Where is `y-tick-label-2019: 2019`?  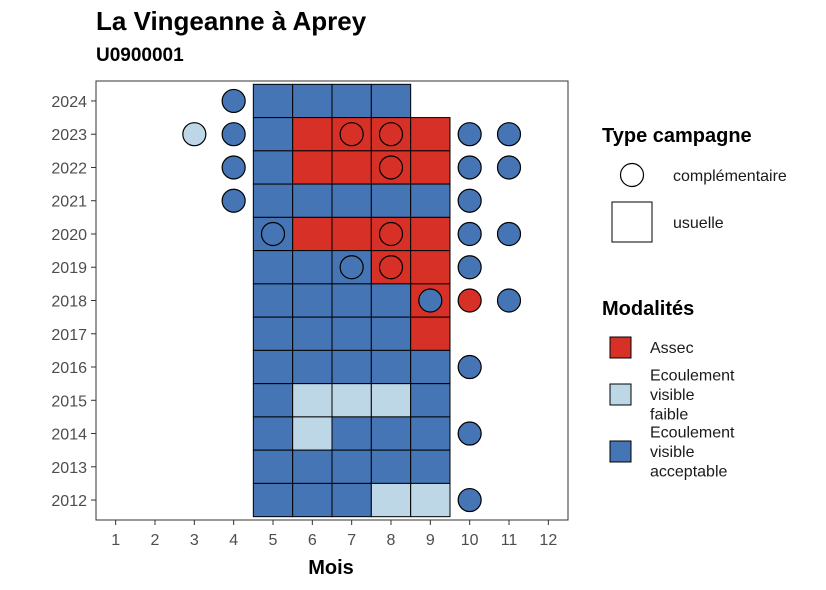
y-tick-label-2019: 2019 is located at coordinates (69, 268).